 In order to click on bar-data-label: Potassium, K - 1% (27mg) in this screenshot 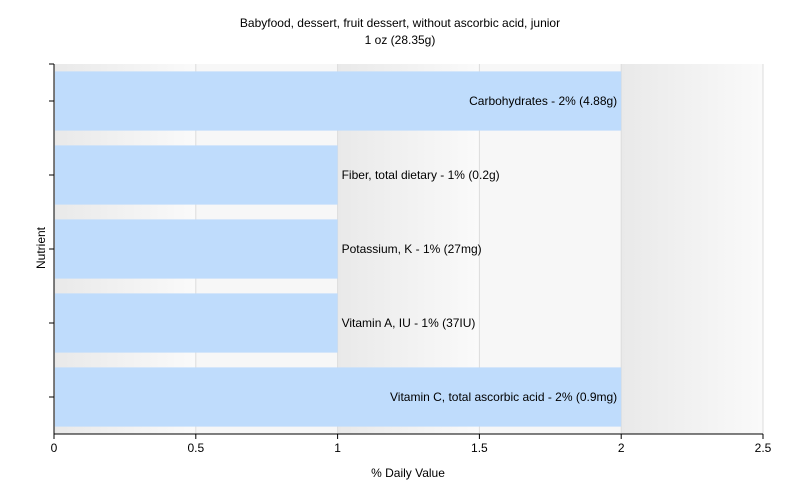, I will do `click(412, 249)`.